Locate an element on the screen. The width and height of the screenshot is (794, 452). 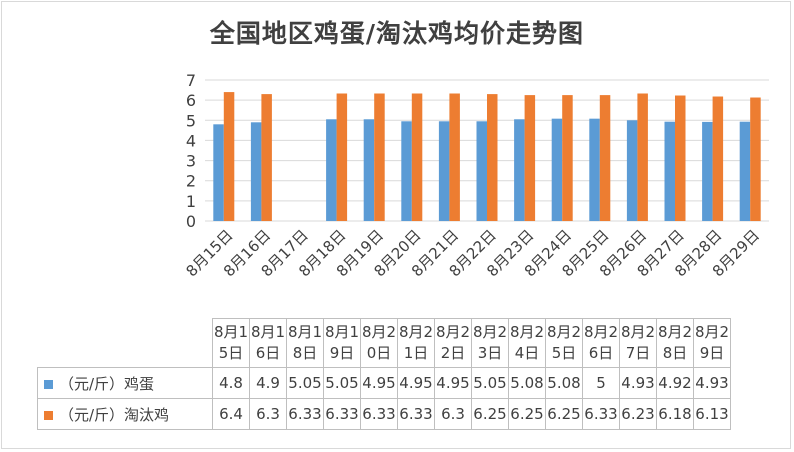
hen-legend-swatch is located at coordinates (48, 415).